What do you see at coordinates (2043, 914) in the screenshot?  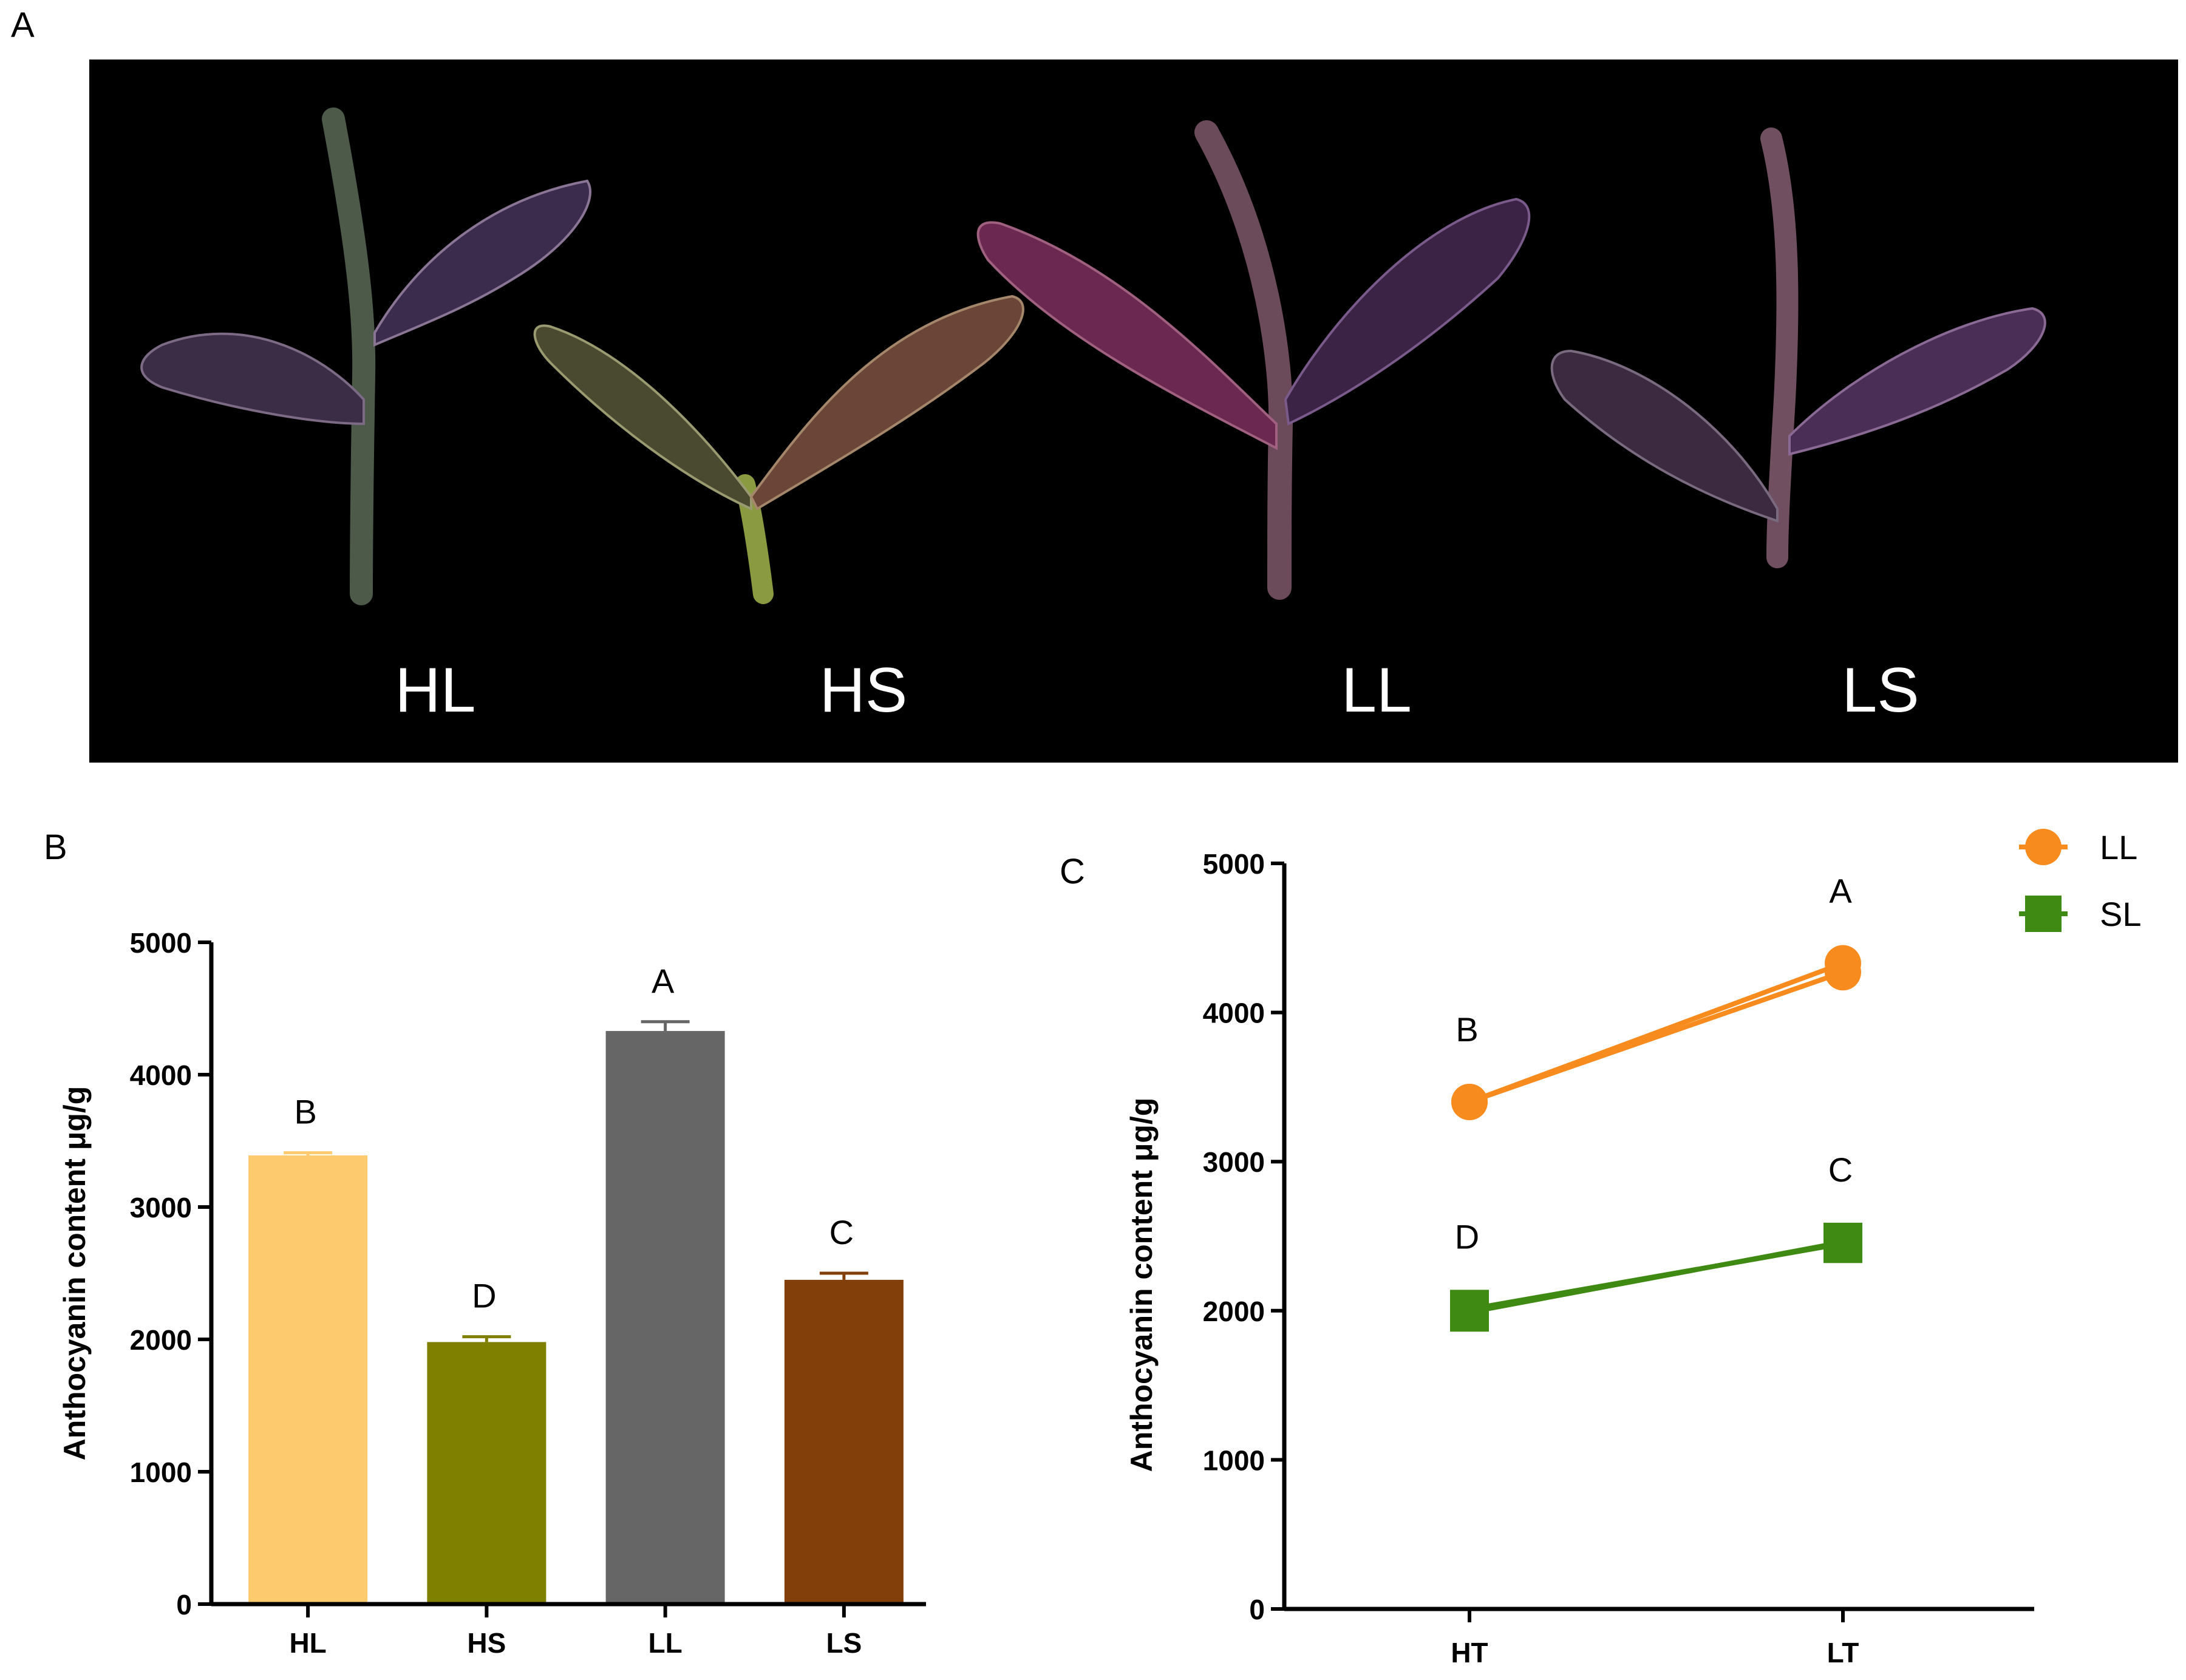 I see `legend-marker-sl` at bounding box center [2043, 914].